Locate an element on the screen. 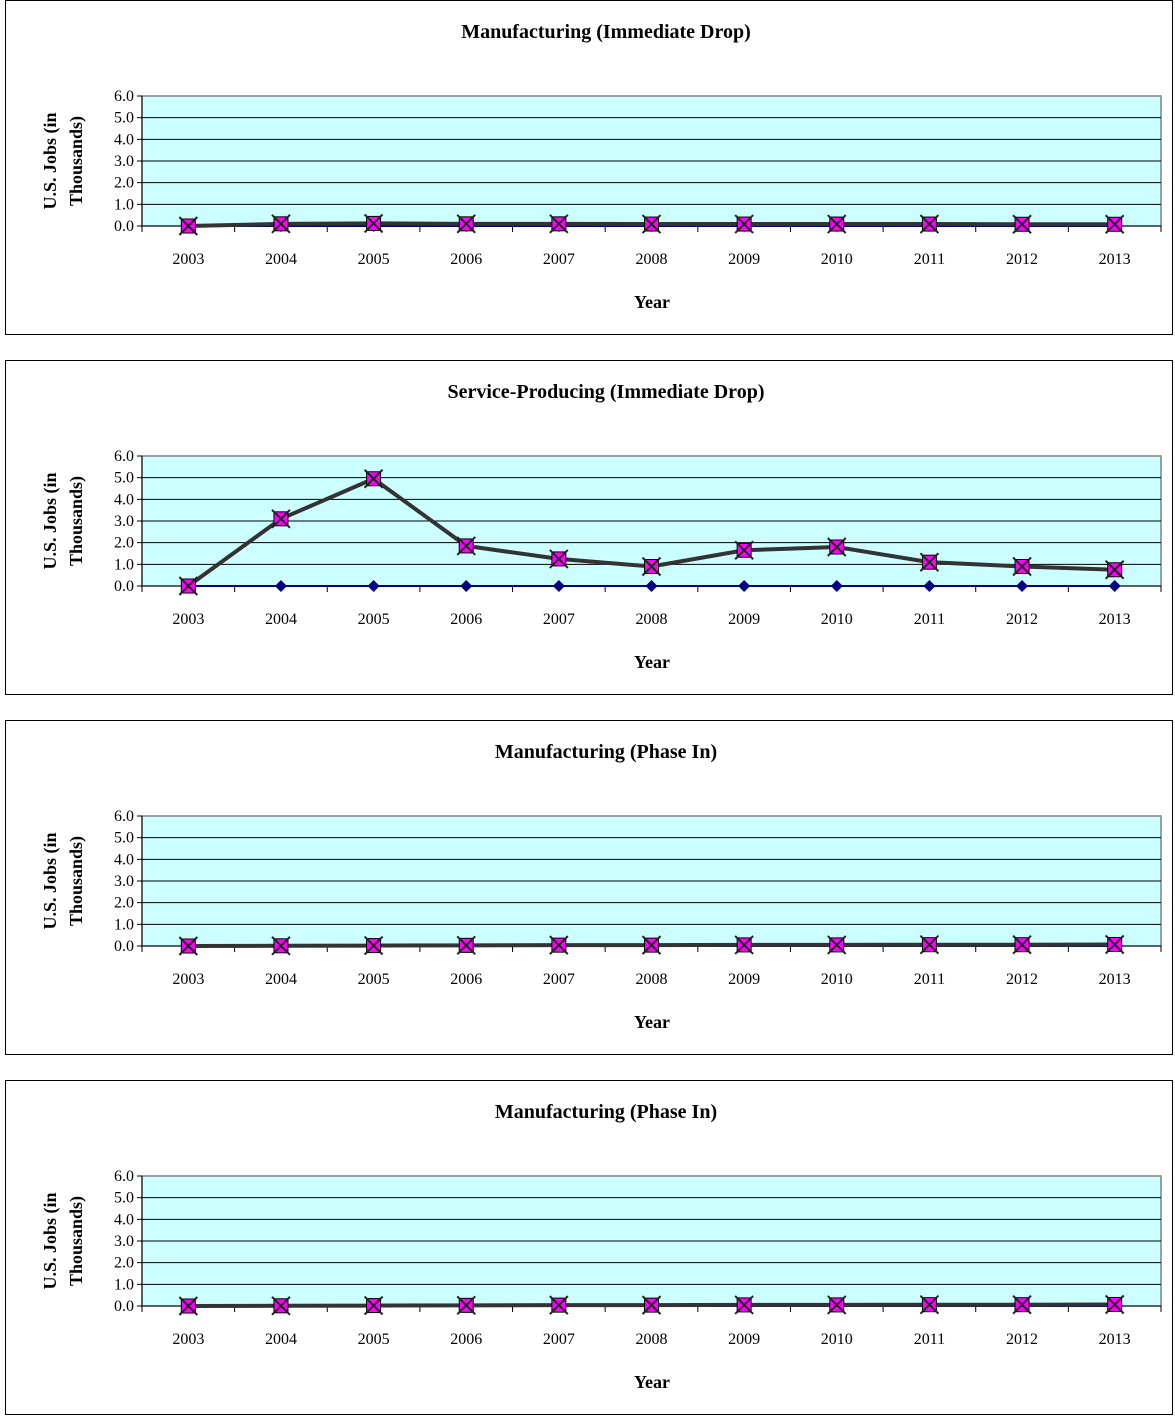 The image size is (1175, 1416). chart-title: Manufacturing (Immediate Drop) is located at coordinates (606, 32).